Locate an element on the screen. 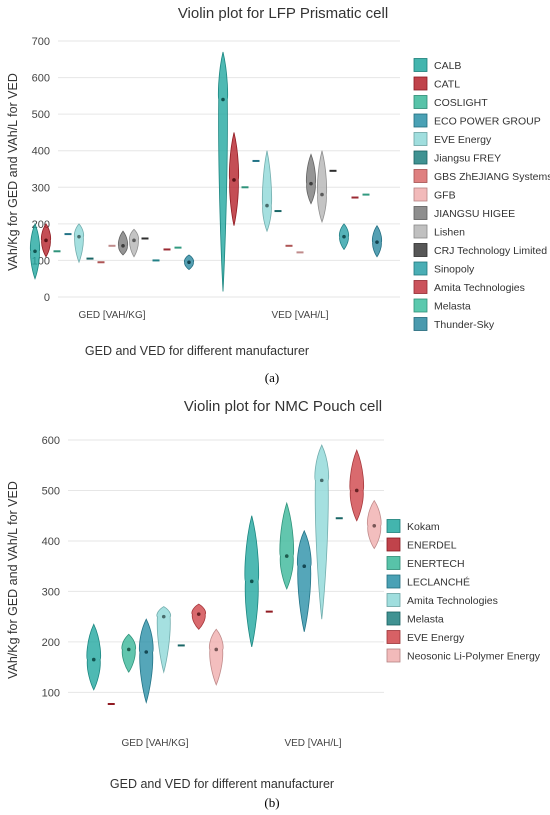  legend-swatch-sinopoly is located at coordinates (420, 268).